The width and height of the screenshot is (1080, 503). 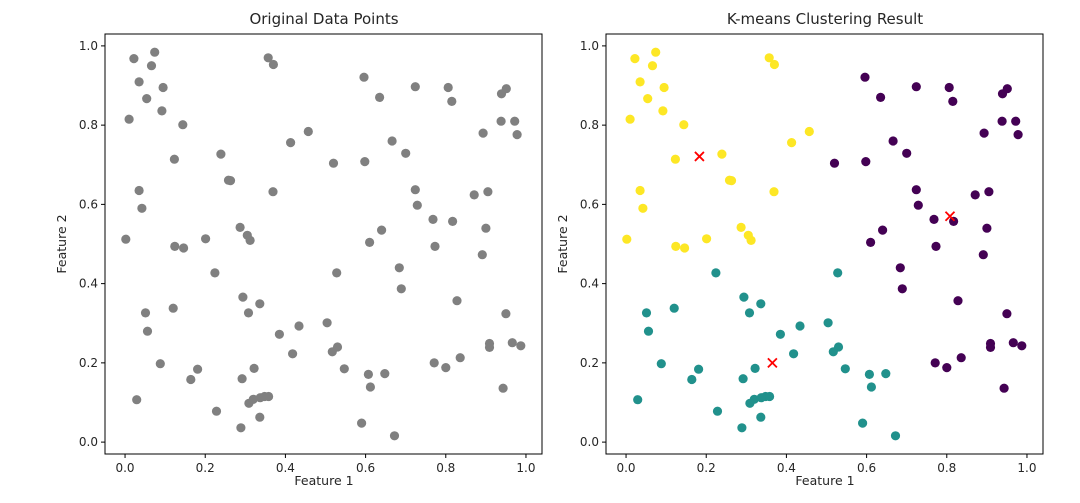 What do you see at coordinates (825, 19) in the screenshot?
I see `plot-title: K-means Clustering Result` at bounding box center [825, 19].